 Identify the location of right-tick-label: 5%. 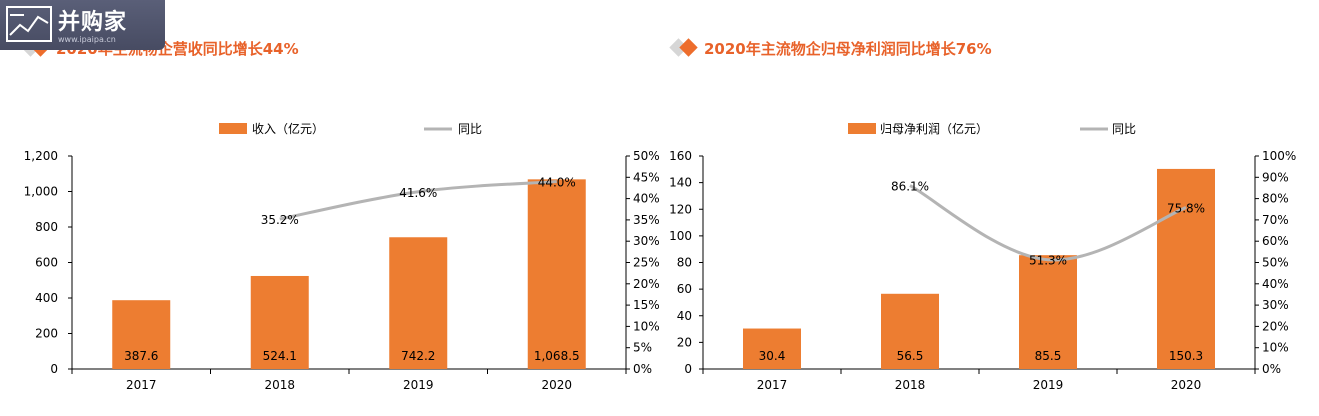
(642, 348).